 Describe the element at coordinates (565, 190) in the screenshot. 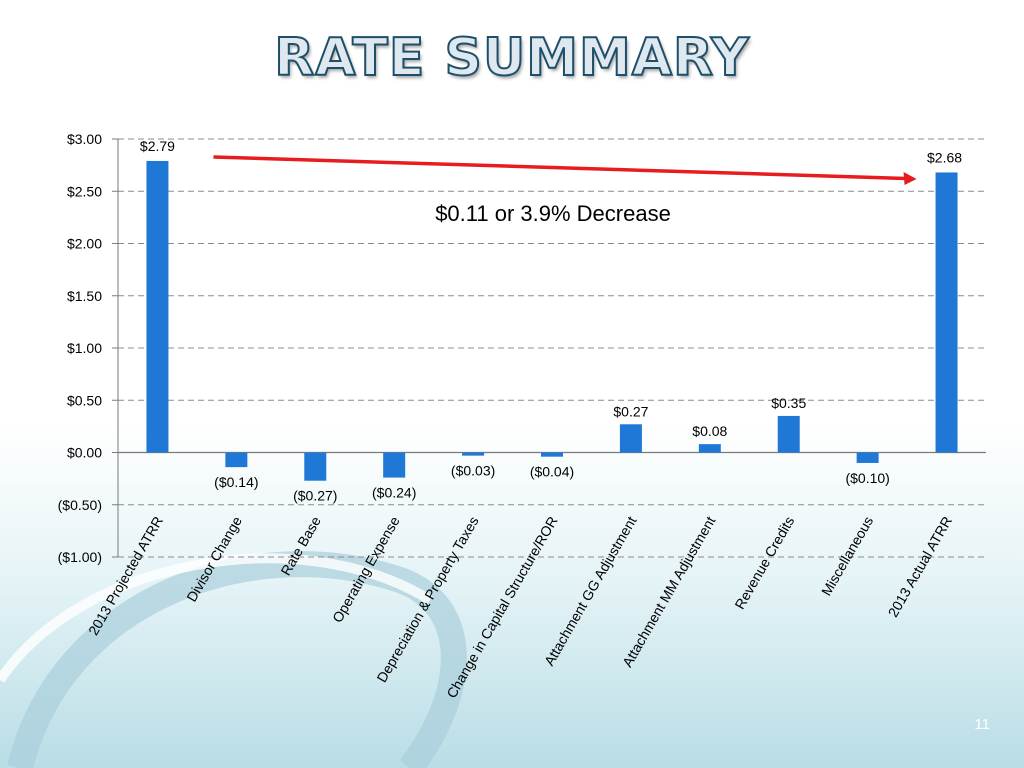

I see `annotation-layer: $0.11 or 3.9% Decrease` at that location.